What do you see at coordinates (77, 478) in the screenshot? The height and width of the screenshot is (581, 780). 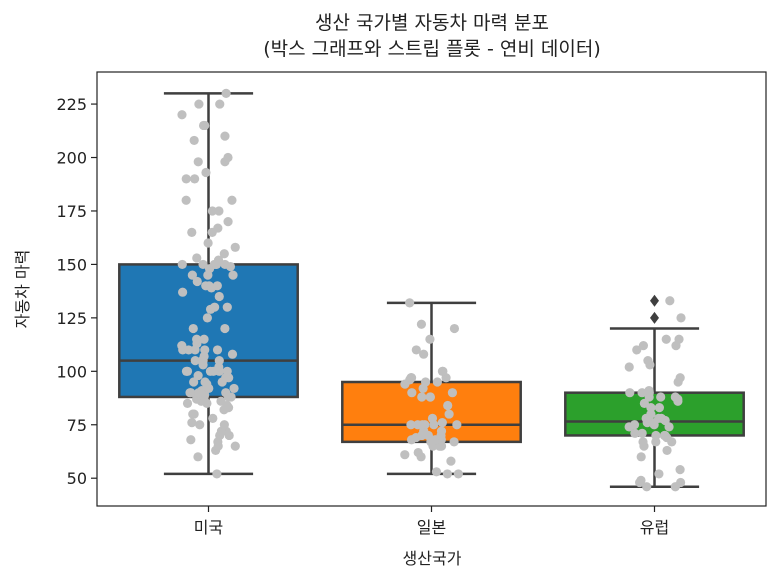 I see `y-tick-label: 50` at bounding box center [77, 478].